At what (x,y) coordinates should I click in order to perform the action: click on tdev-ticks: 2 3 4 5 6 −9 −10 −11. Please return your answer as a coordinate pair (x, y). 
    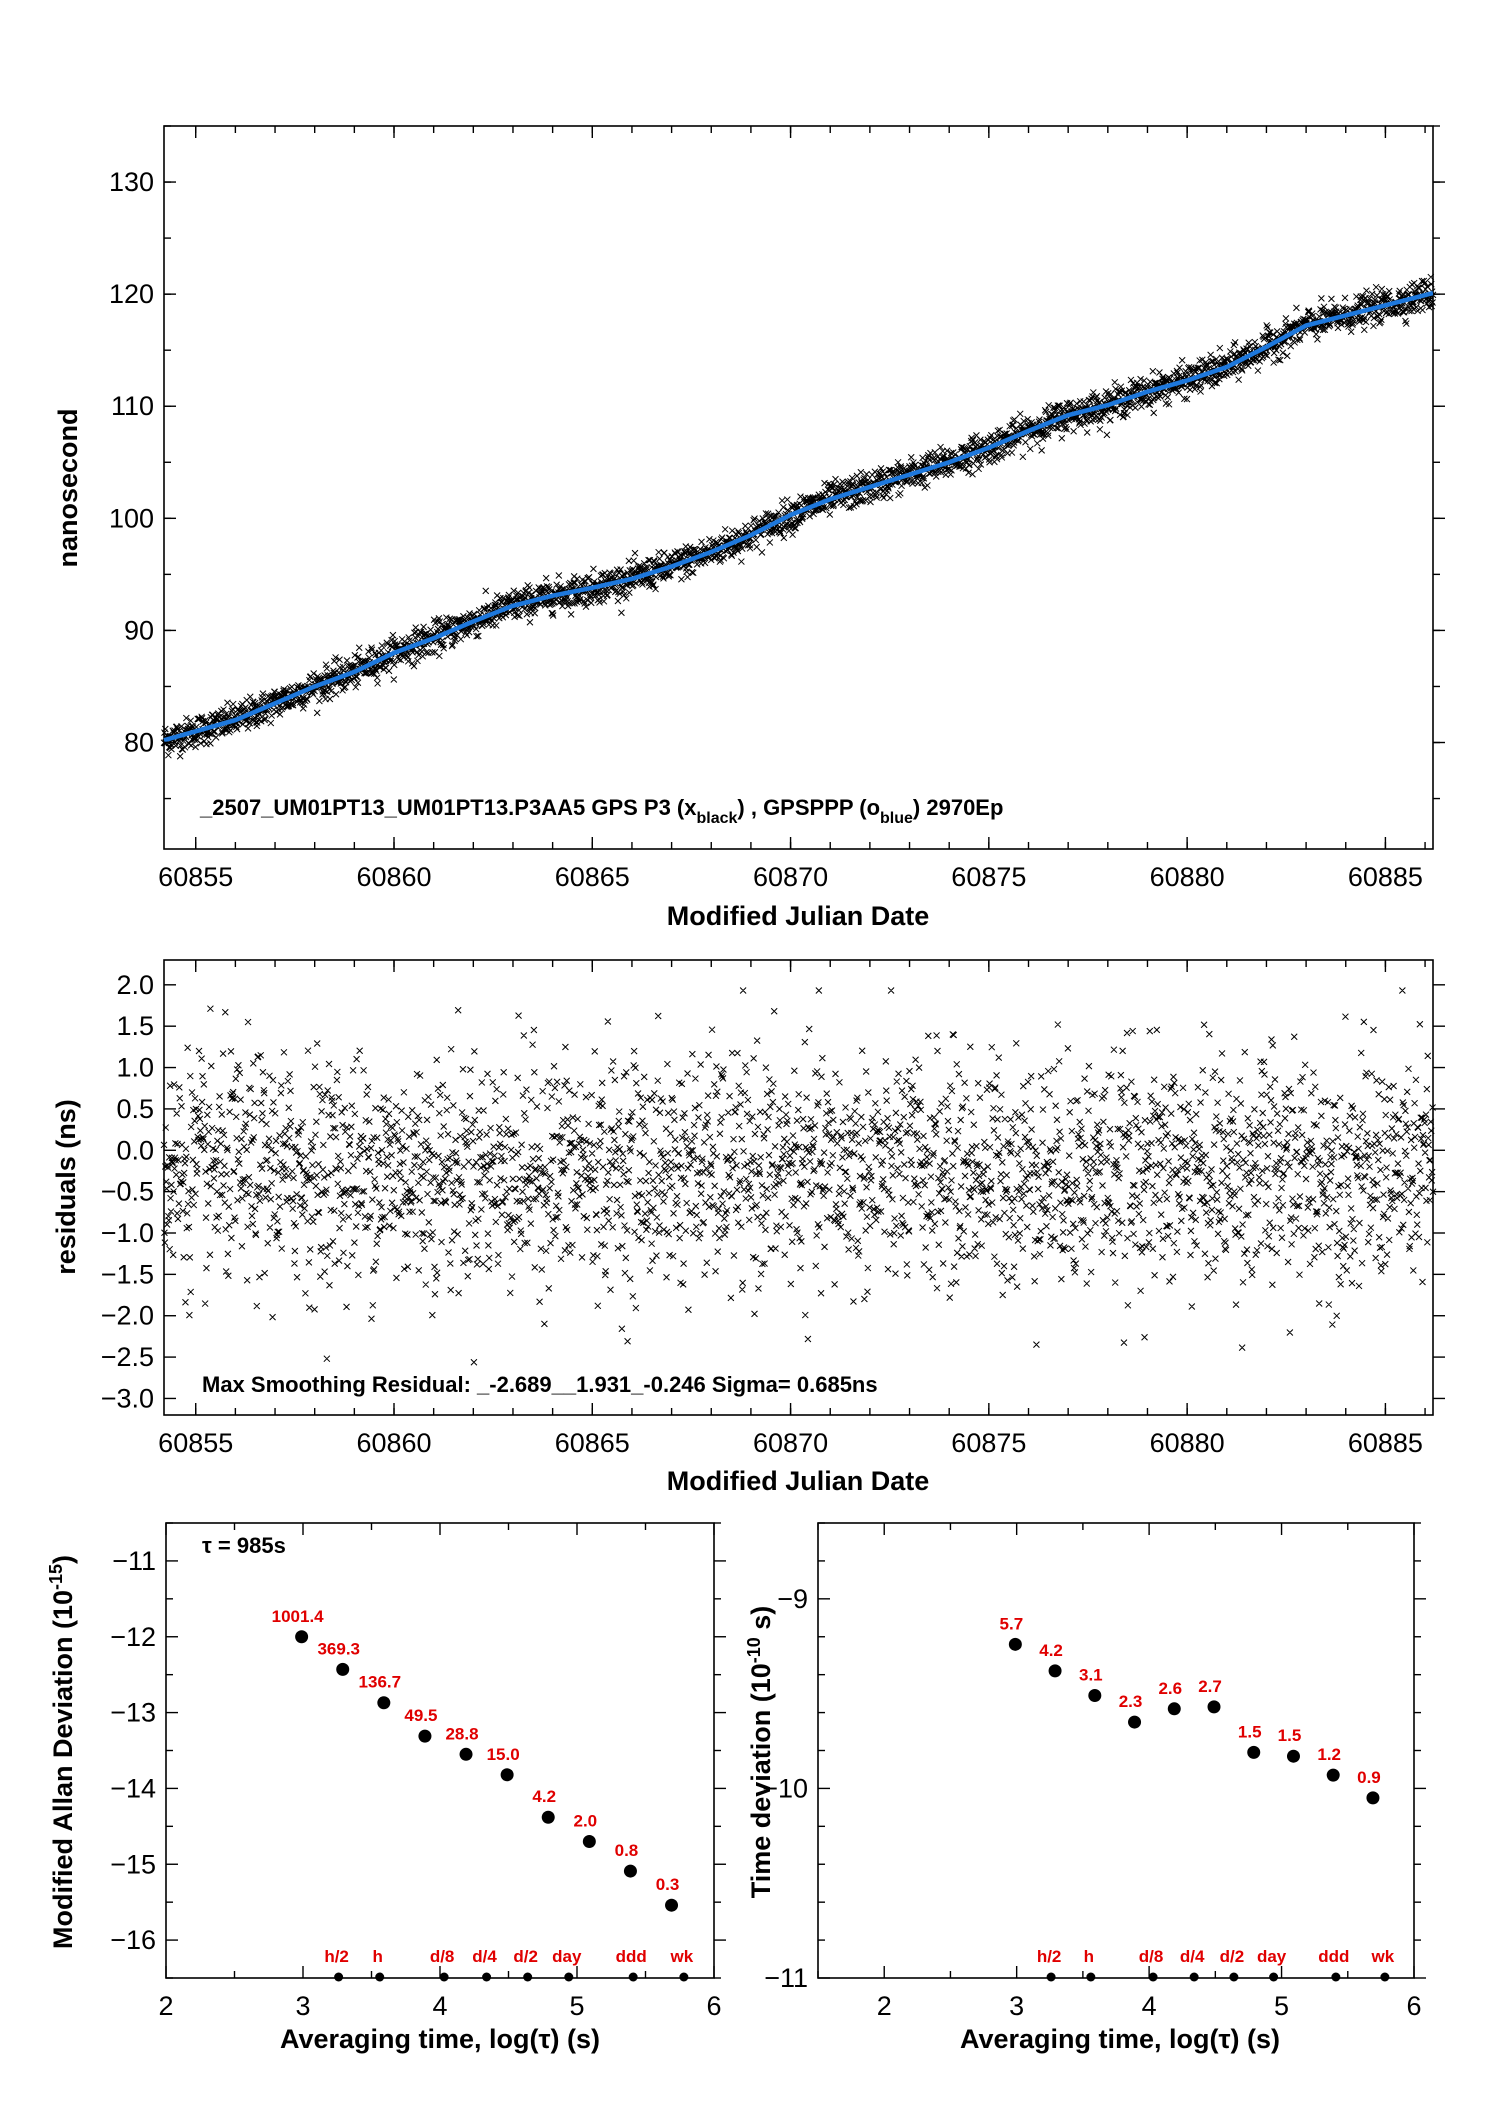
    Looking at the image, I should click on (1094, 1771).